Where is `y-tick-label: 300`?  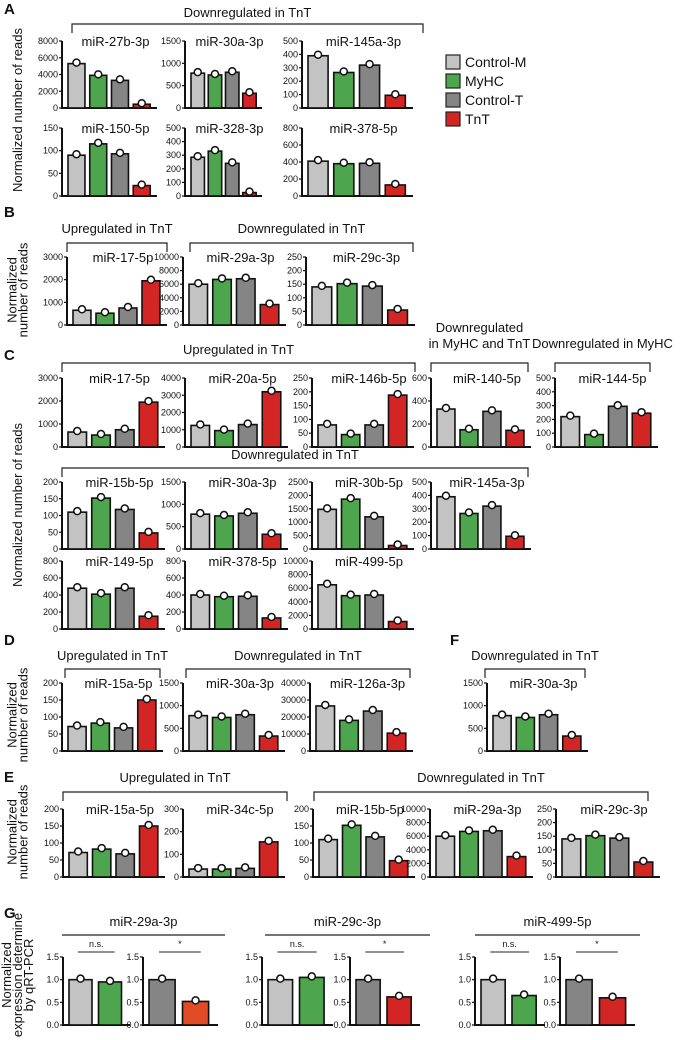
y-tick-label: 300 is located at coordinates (290, 68).